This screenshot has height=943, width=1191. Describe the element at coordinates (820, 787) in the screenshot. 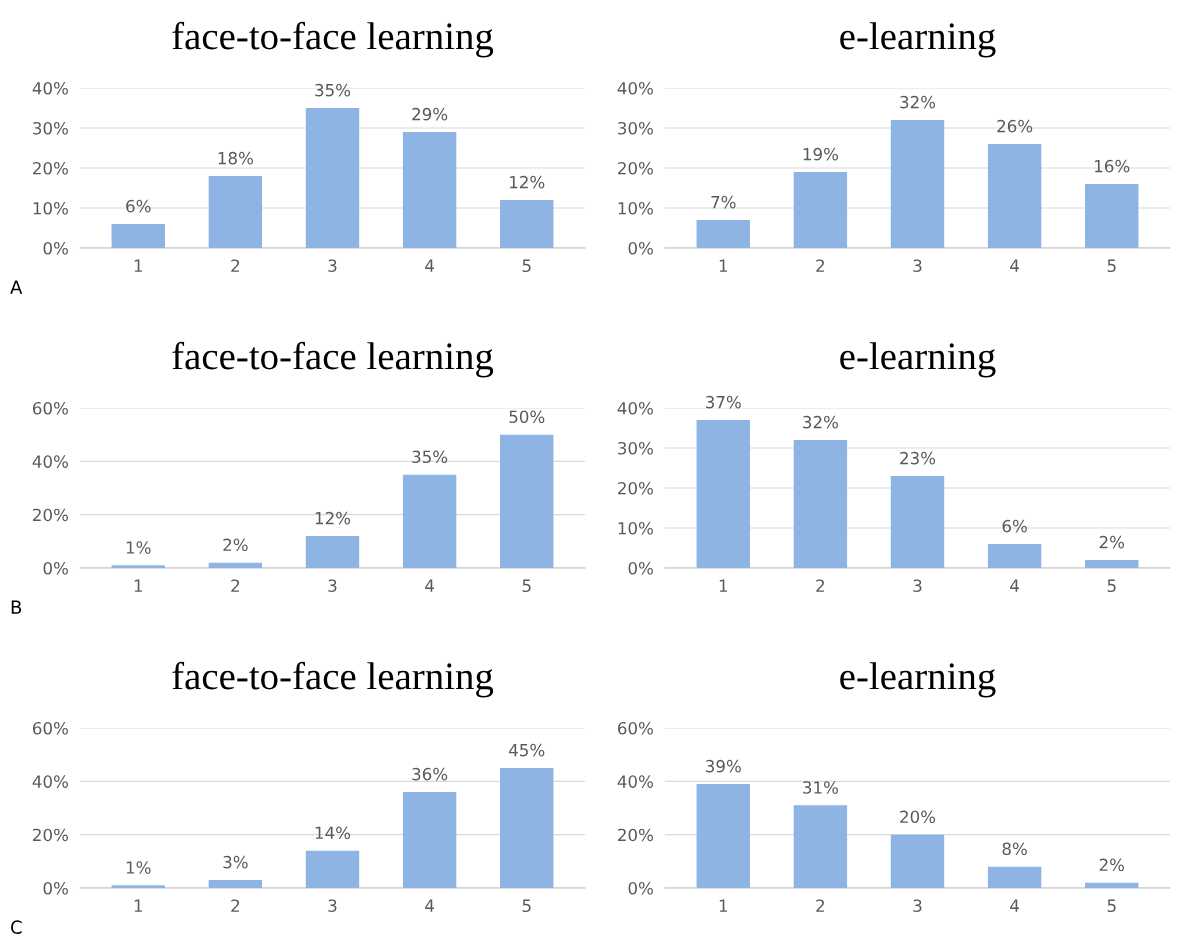

I see `data-label: 31%` at that location.